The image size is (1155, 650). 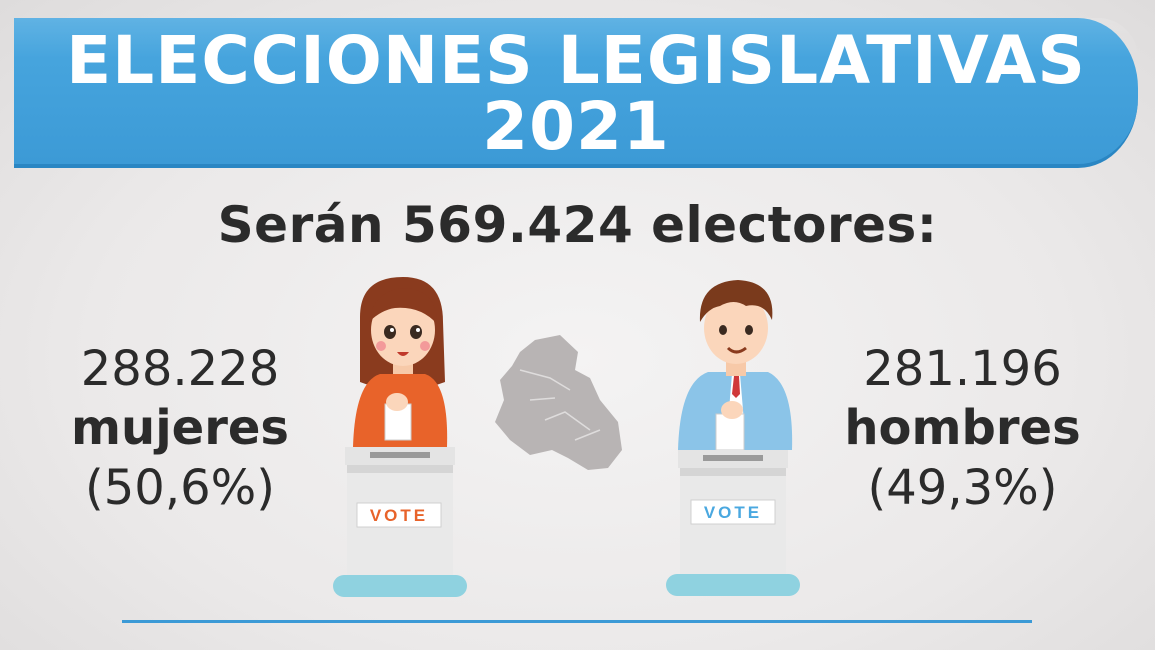 I want to click on man-voter-illustration: VOTE, so click(x=733, y=438).